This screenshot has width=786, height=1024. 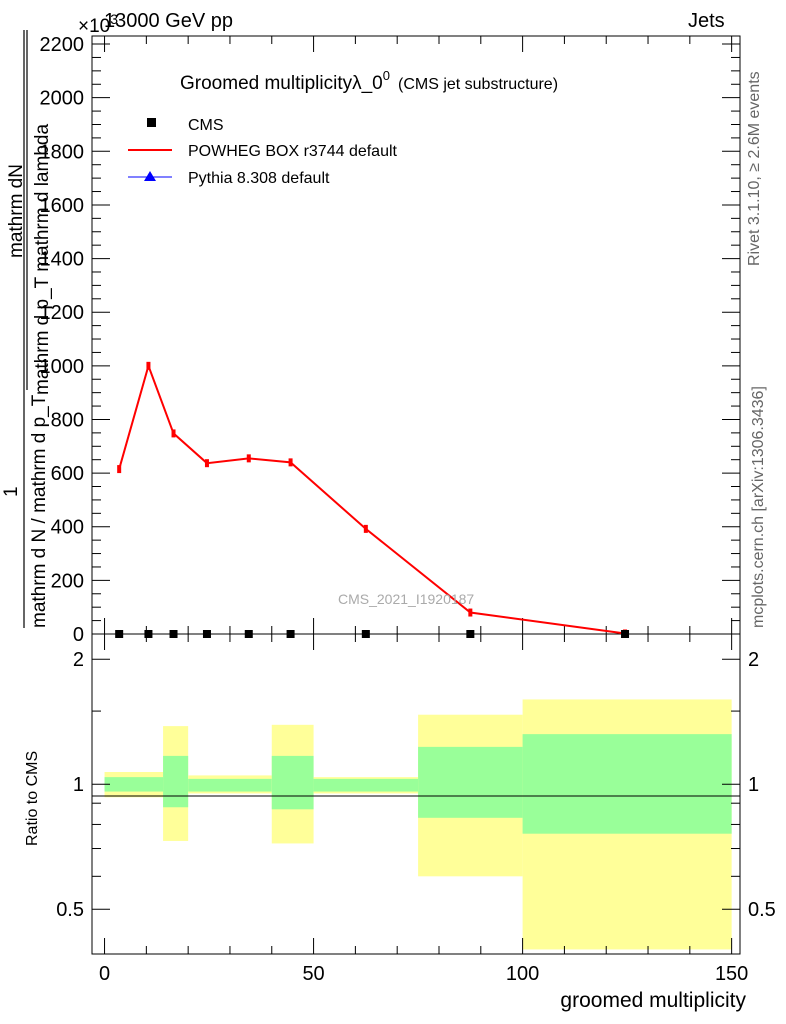 I want to click on x-tick-label: 150, so click(x=731, y=974).